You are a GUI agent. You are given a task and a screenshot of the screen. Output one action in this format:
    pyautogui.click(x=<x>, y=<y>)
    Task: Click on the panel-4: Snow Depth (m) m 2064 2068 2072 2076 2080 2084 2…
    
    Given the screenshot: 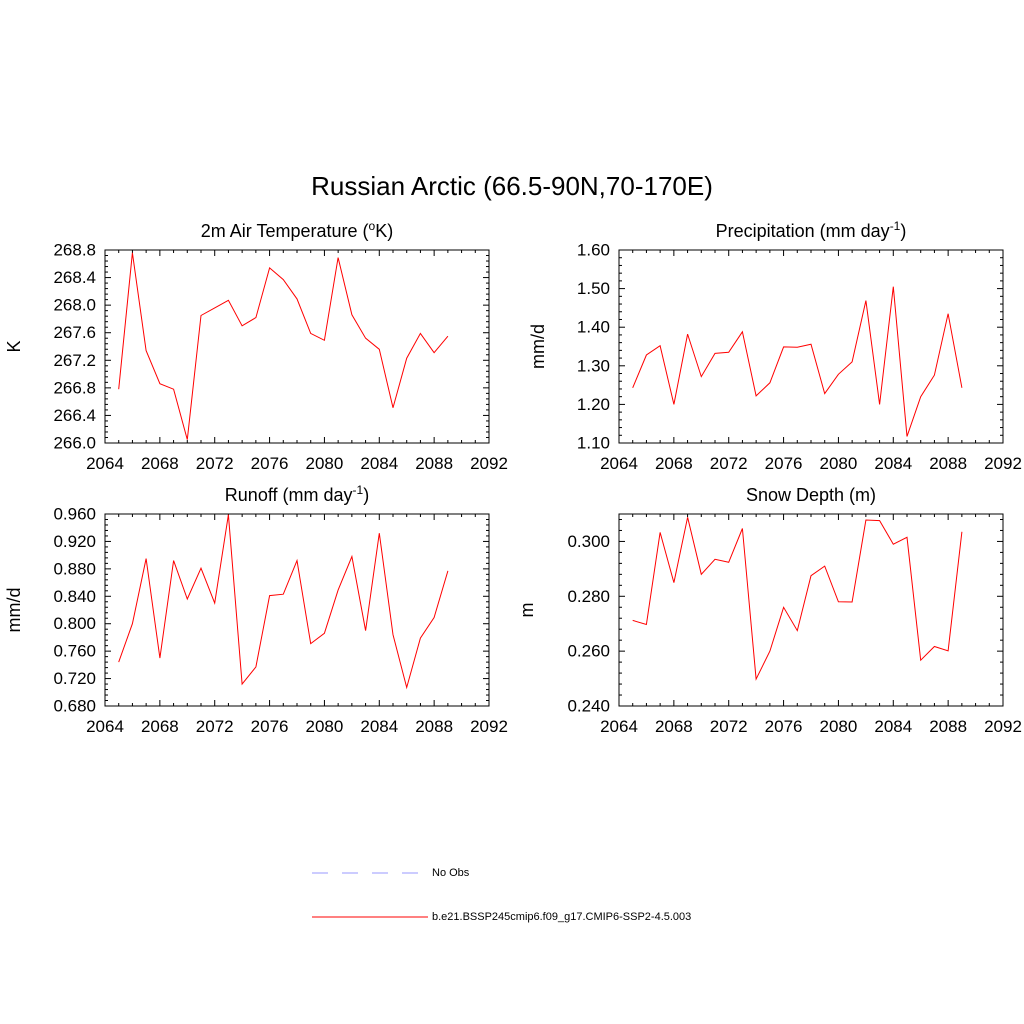 What is the action you would take?
    pyautogui.click(x=769, y=610)
    